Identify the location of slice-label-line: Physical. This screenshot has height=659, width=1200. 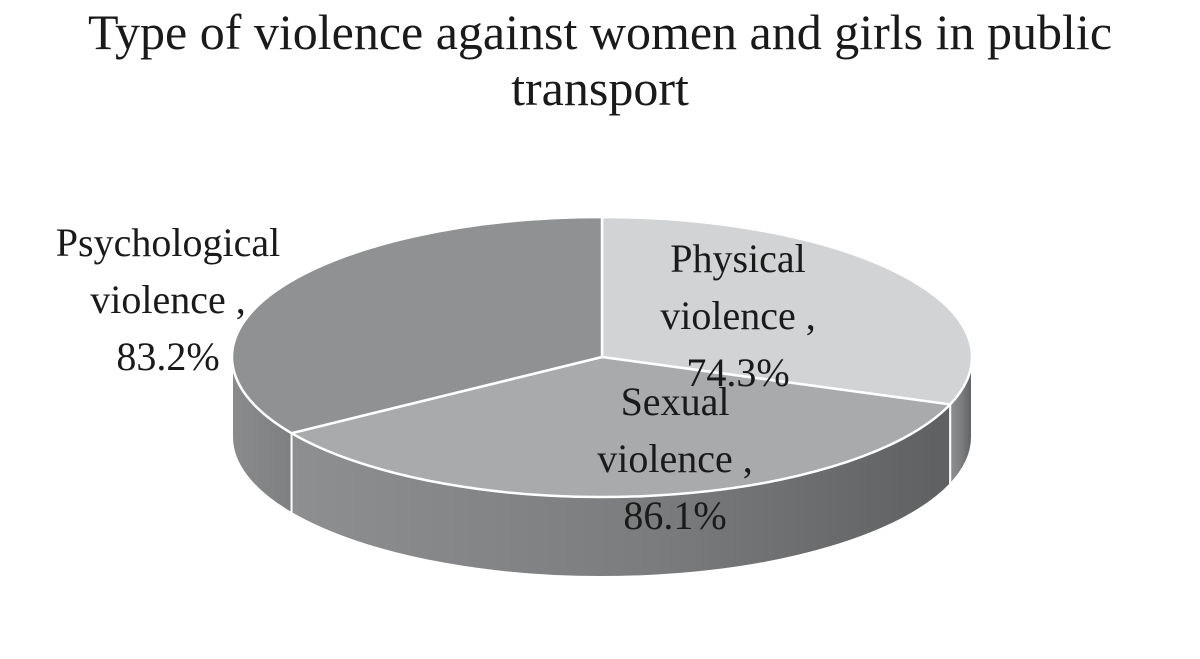
(738, 258).